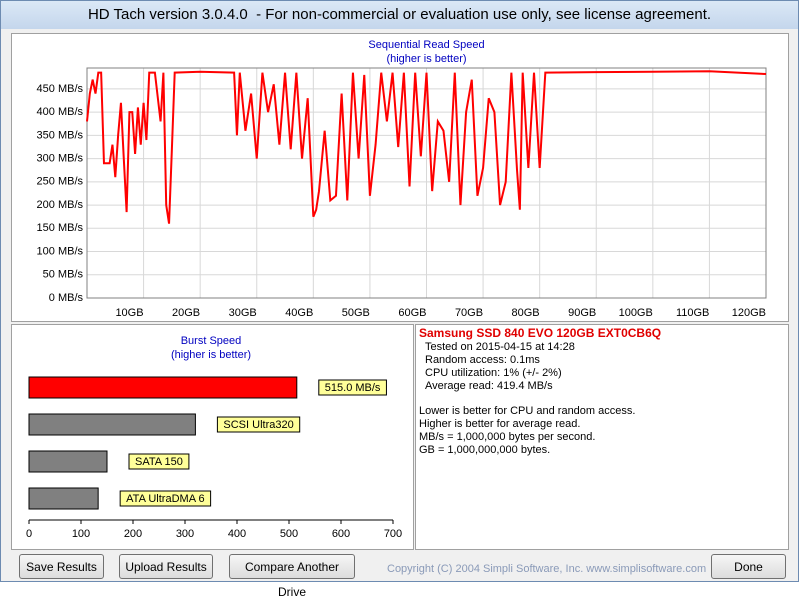  What do you see at coordinates (63, 275) in the screenshot?
I see `y-tick-label: 50 MB/s` at bounding box center [63, 275].